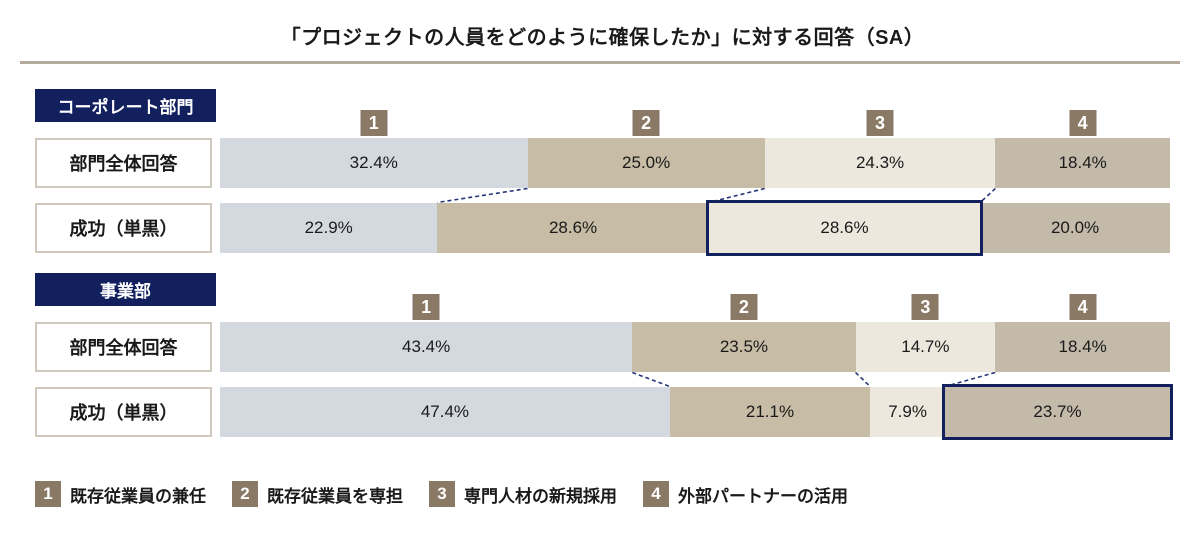 This screenshot has height=540, width=1200. What do you see at coordinates (335, 496) in the screenshot?
I see `legend-label: 既存従業員を専担` at bounding box center [335, 496].